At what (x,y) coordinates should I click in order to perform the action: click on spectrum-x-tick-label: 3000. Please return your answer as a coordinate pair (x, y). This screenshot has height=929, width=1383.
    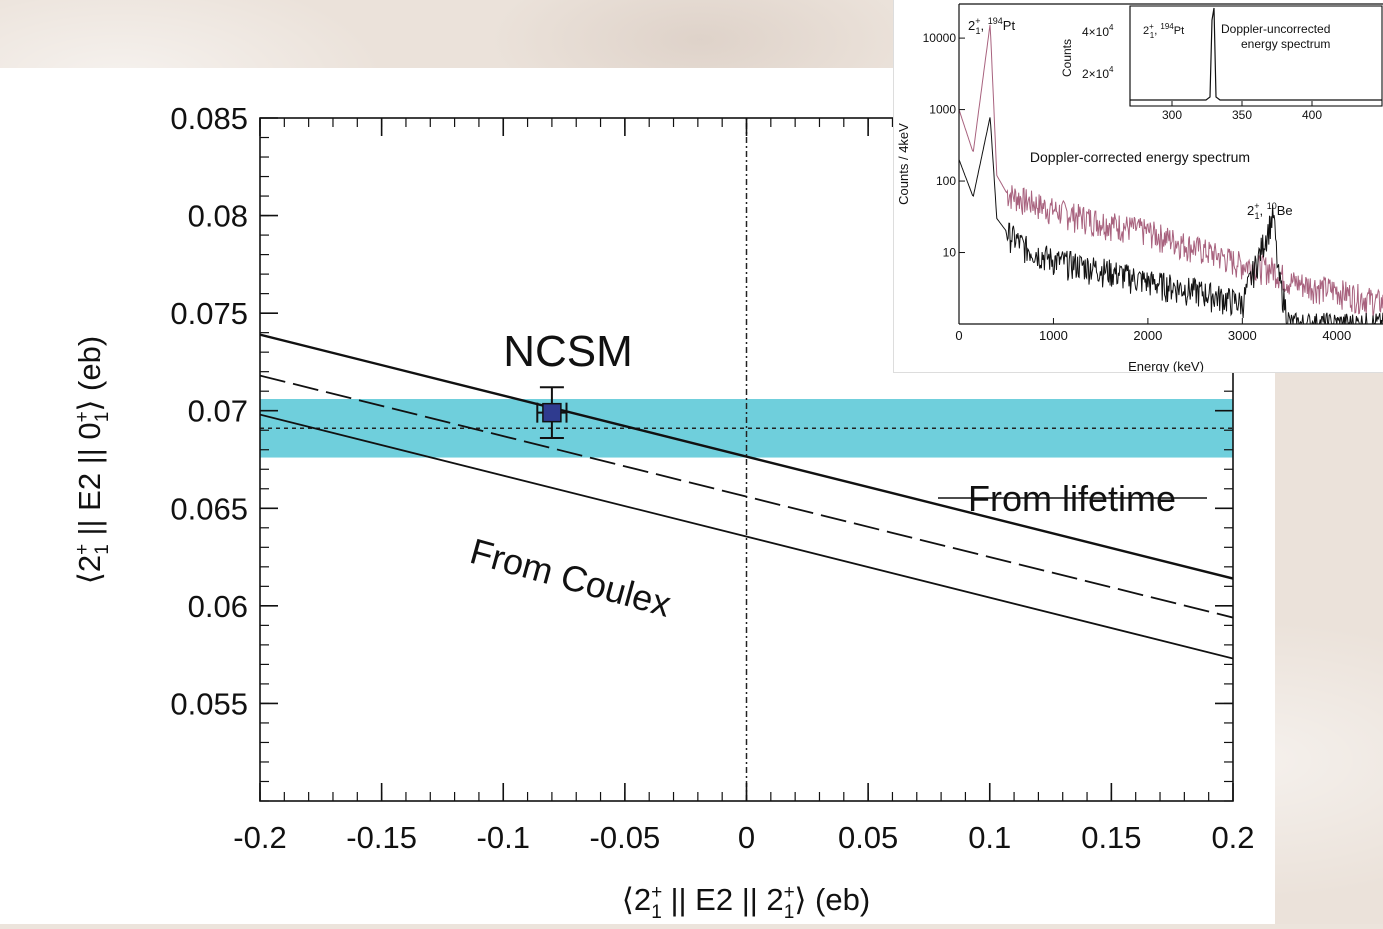
    Looking at the image, I should click on (1242, 335).